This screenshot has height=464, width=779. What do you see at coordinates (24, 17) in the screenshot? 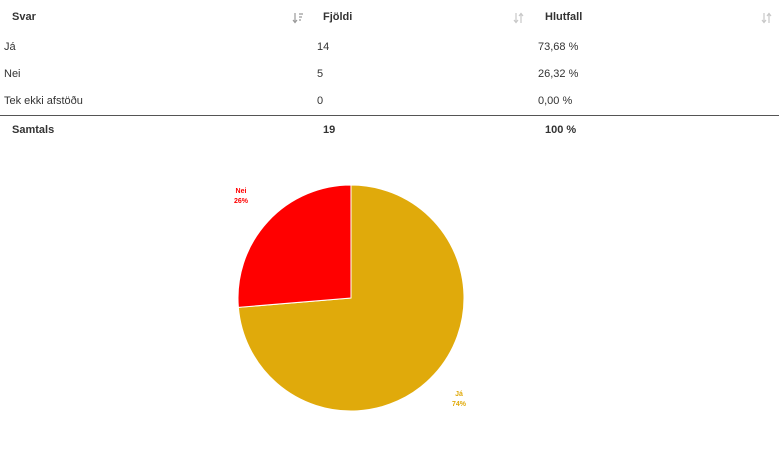
I see `column-header-svar: Svar` at bounding box center [24, 17].